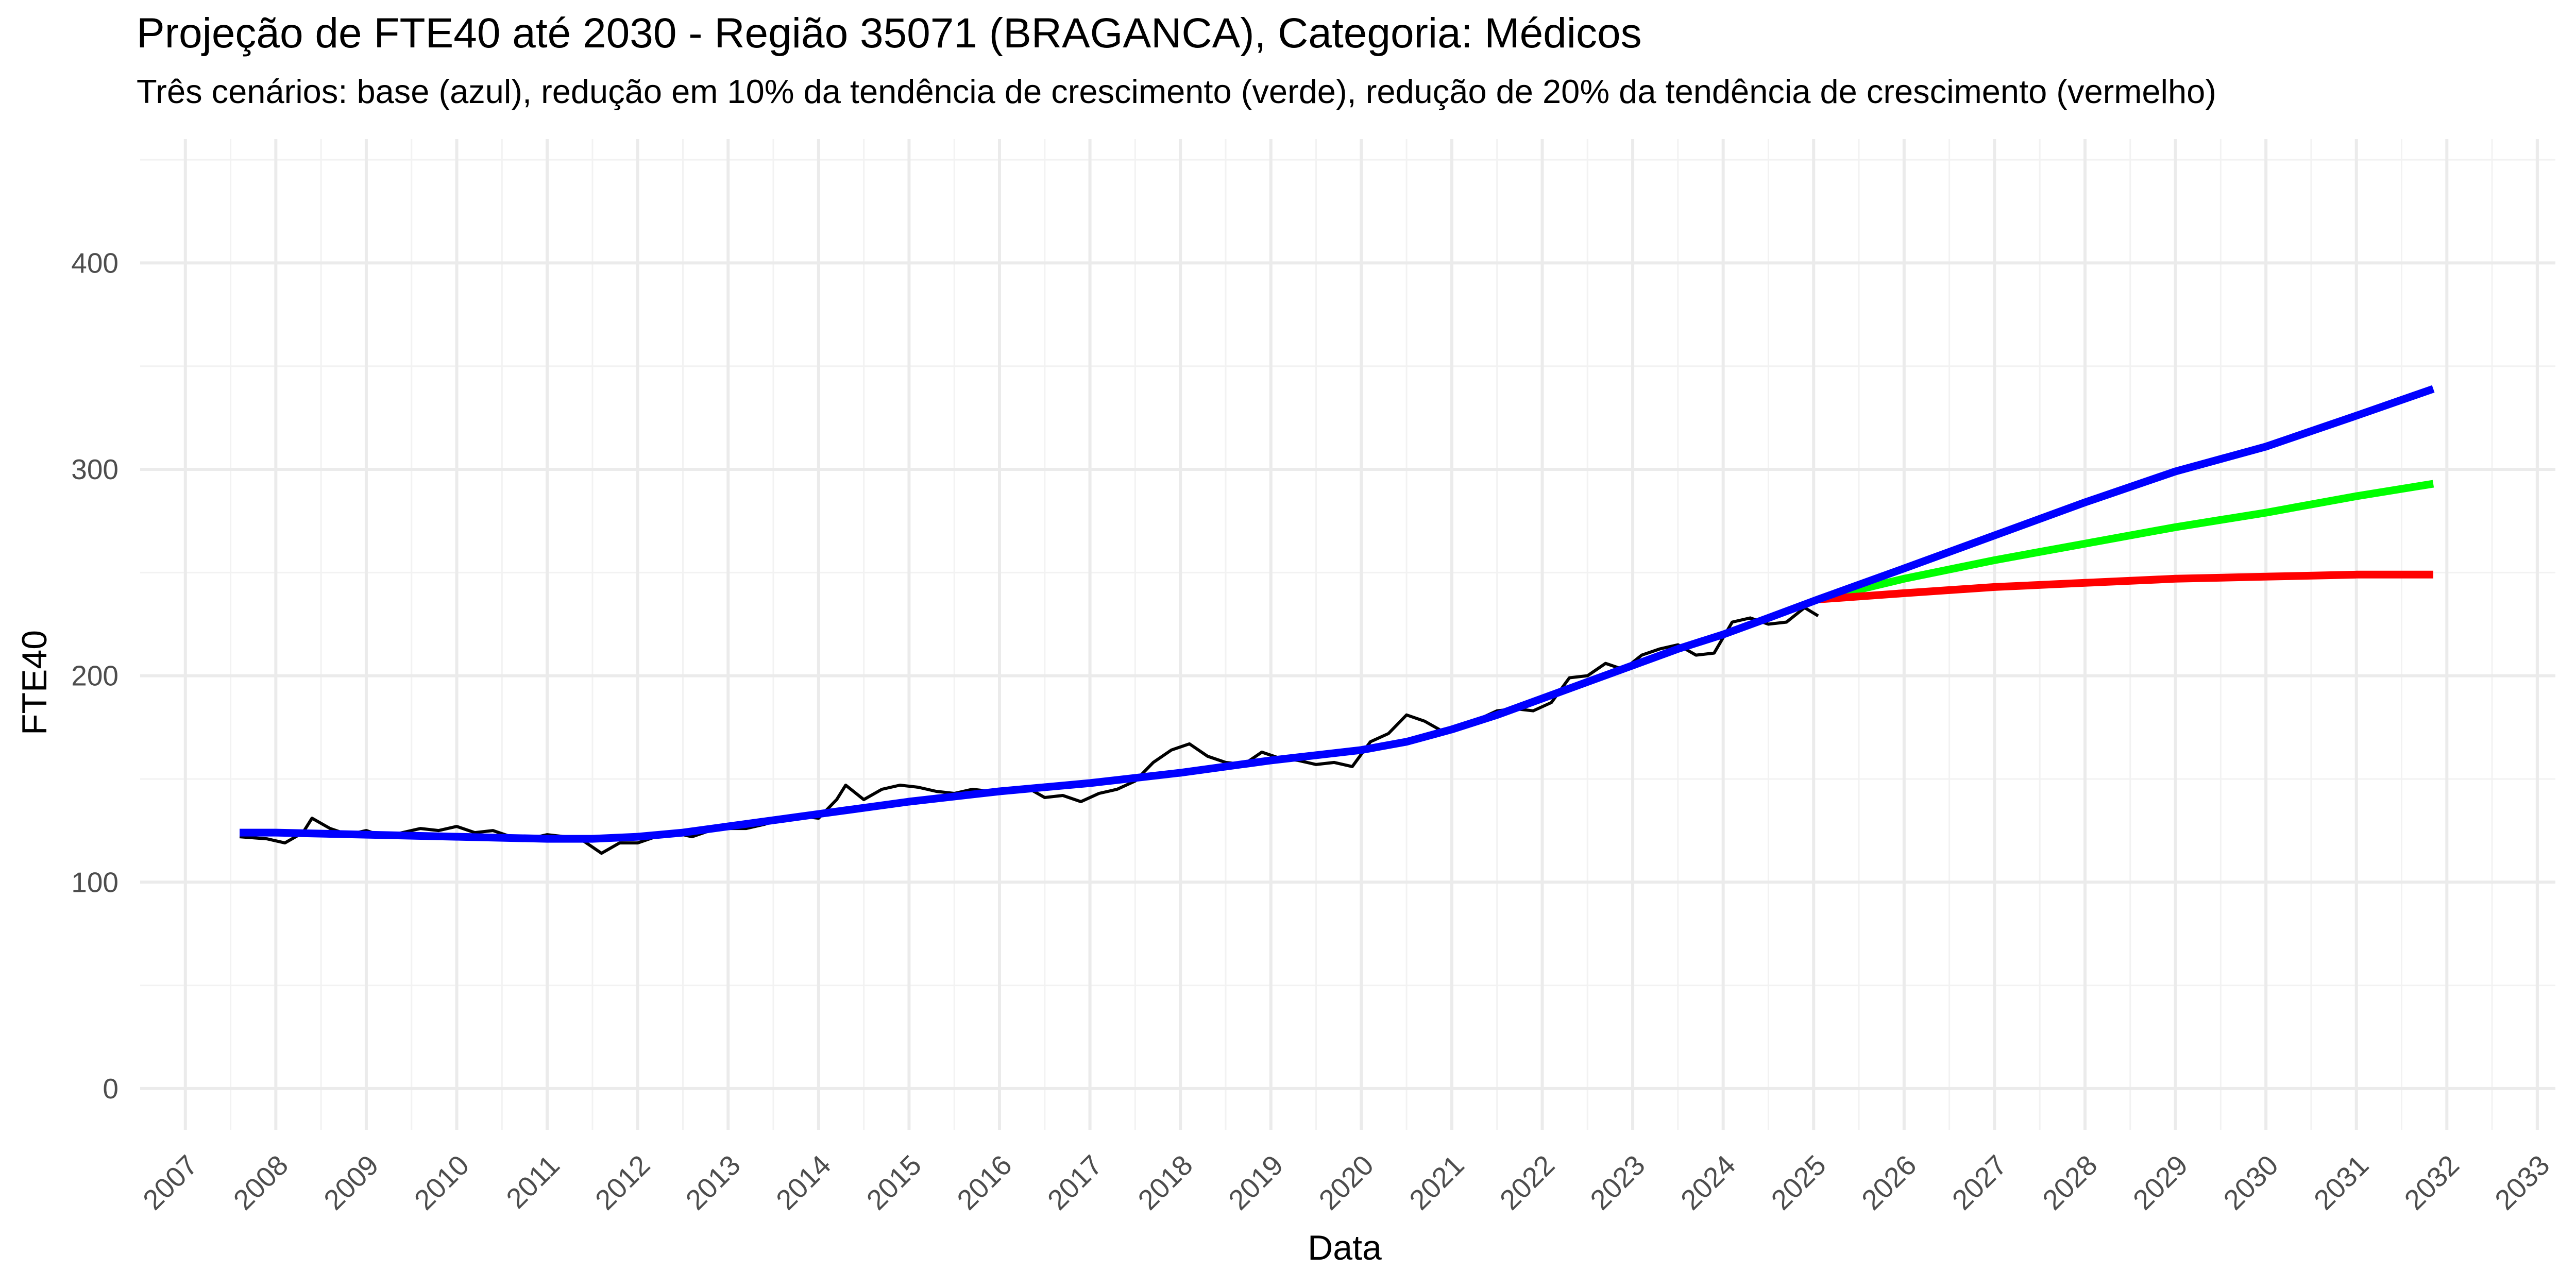 The width and height of the screenshot is (2576, 1288). I want to click on y-tick-label: 200, so click(95, 676).